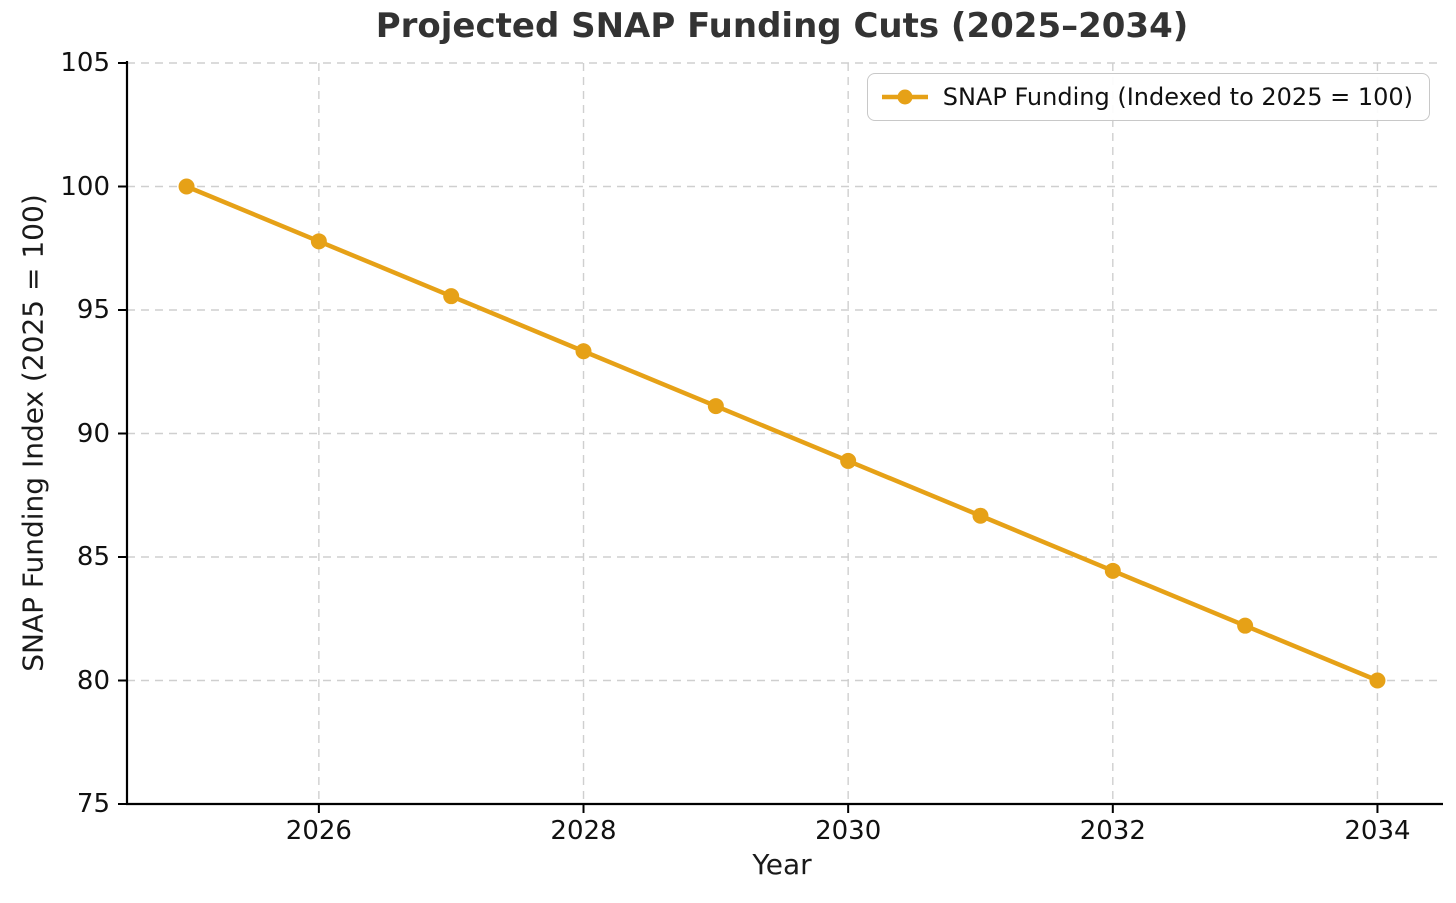  What do you see at coordinates (782, 864) in the screenshot?
I see `x-axis-label: Year` at bounding box center [782, 864].